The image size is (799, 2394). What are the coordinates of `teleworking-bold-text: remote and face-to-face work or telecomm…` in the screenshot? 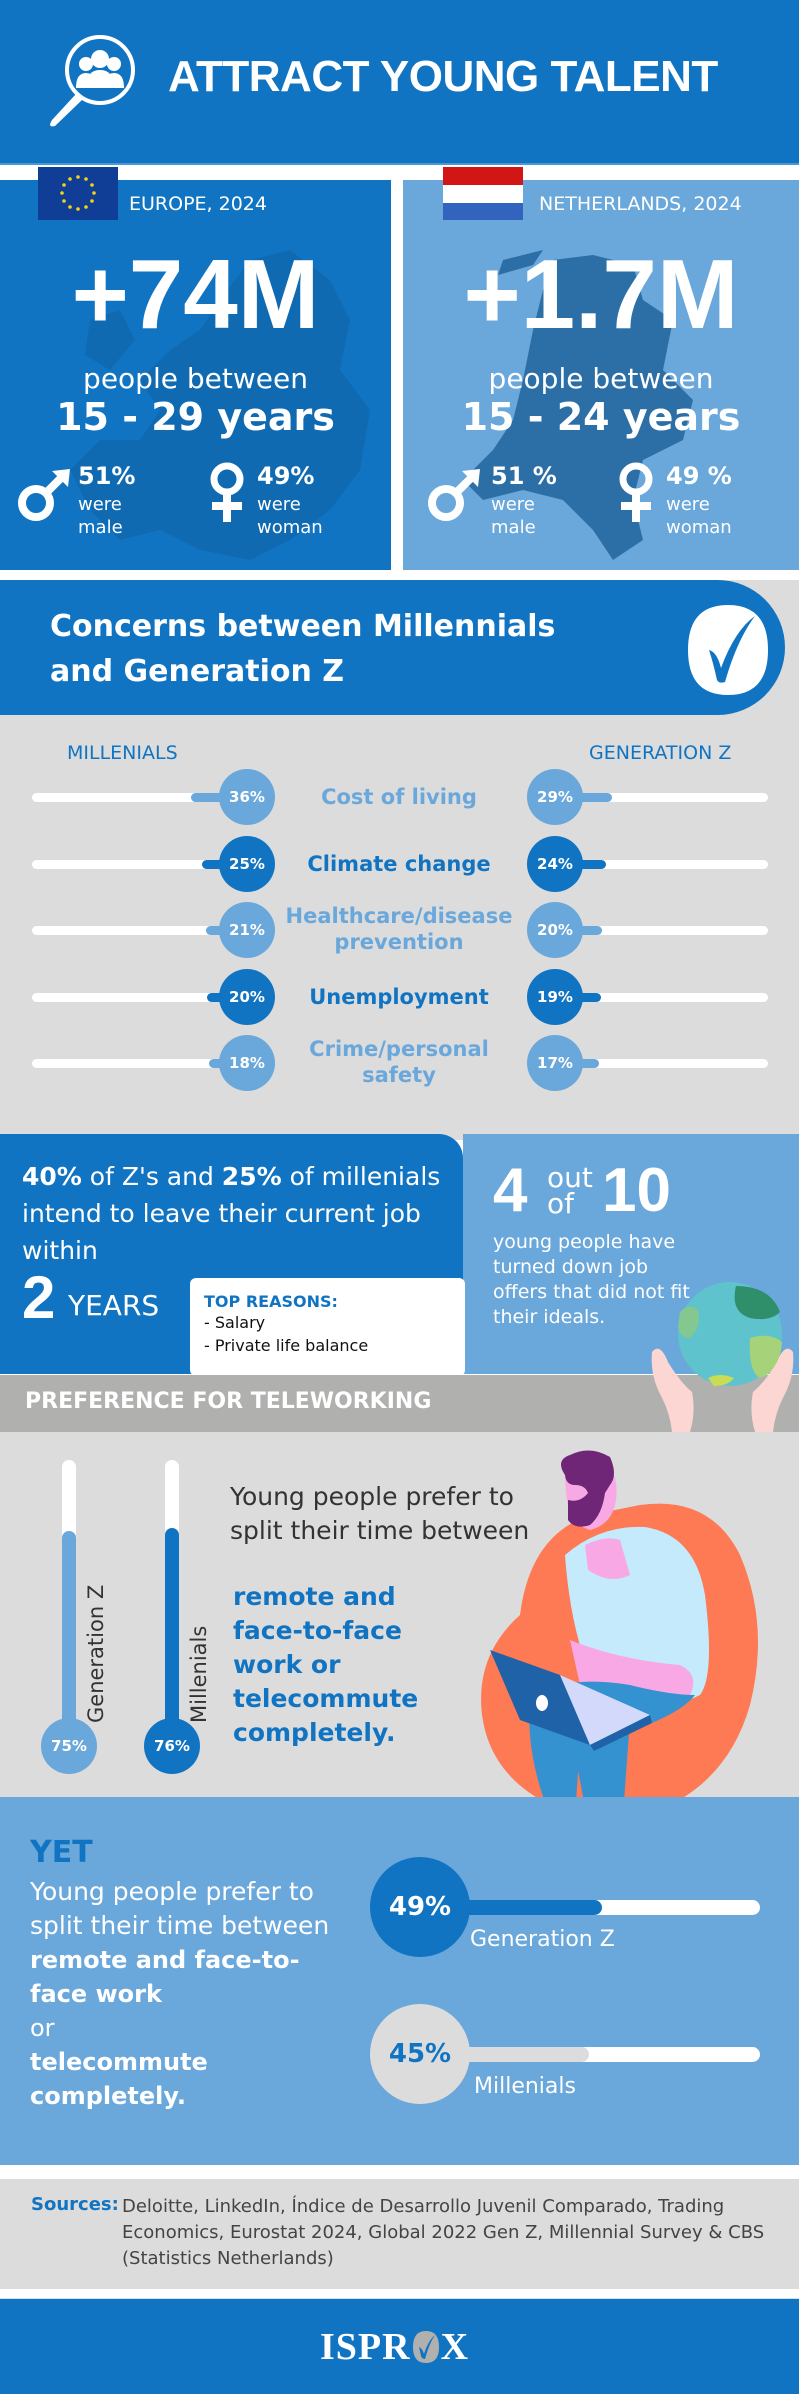 It's located at (326, 1664).